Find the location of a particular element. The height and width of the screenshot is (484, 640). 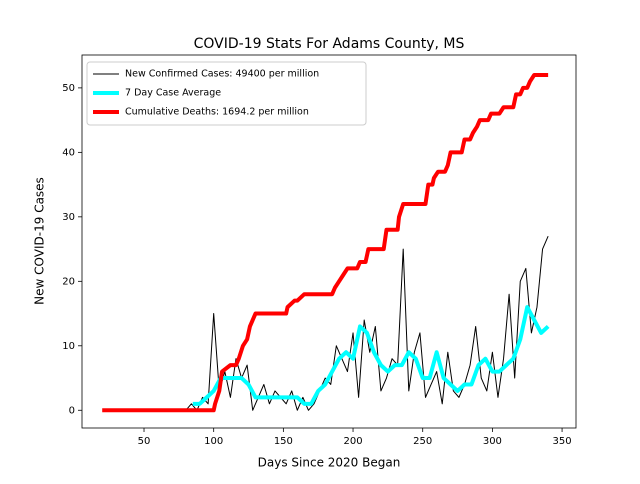

y-tick-label: 30 is located at coordinates (68, 217).